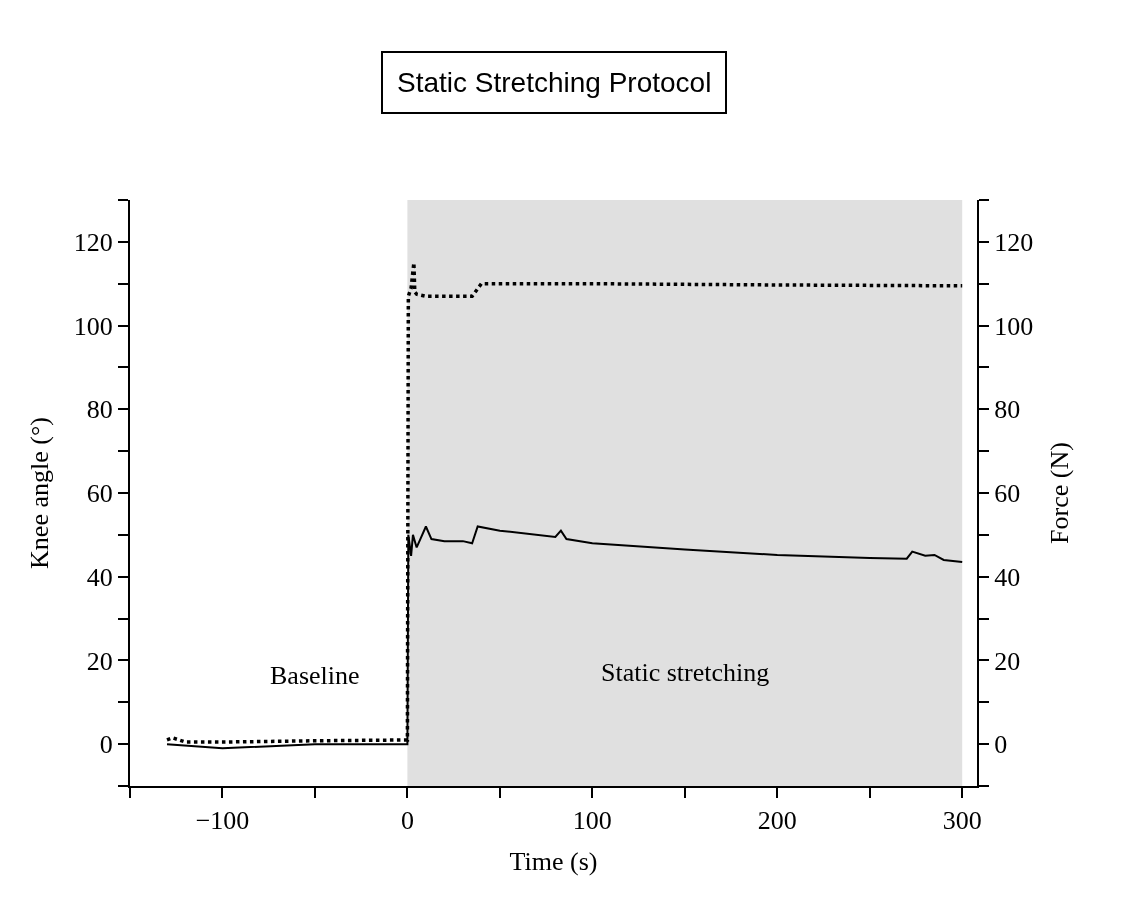  Describe the element at coordinates (1007, 494) in the screenshot. I see `y2-tick-label: 60` at that location.